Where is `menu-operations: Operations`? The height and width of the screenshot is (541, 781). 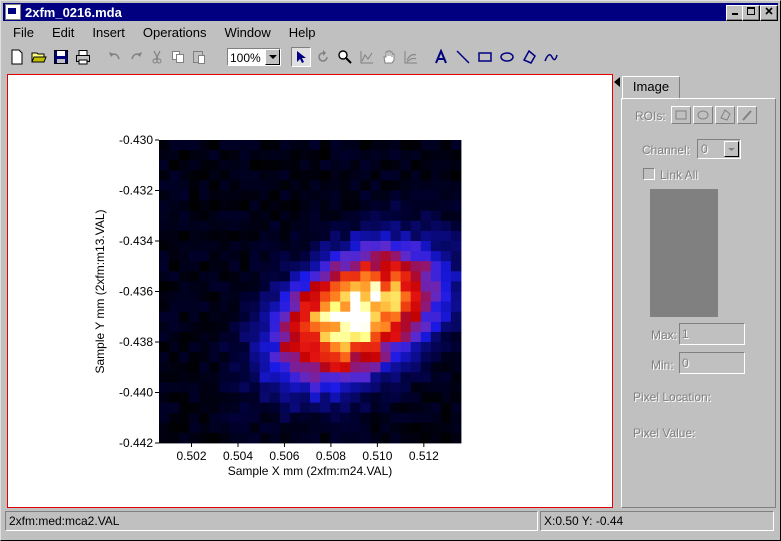
menu-operations: Operations is located at coordinates (174, 32).